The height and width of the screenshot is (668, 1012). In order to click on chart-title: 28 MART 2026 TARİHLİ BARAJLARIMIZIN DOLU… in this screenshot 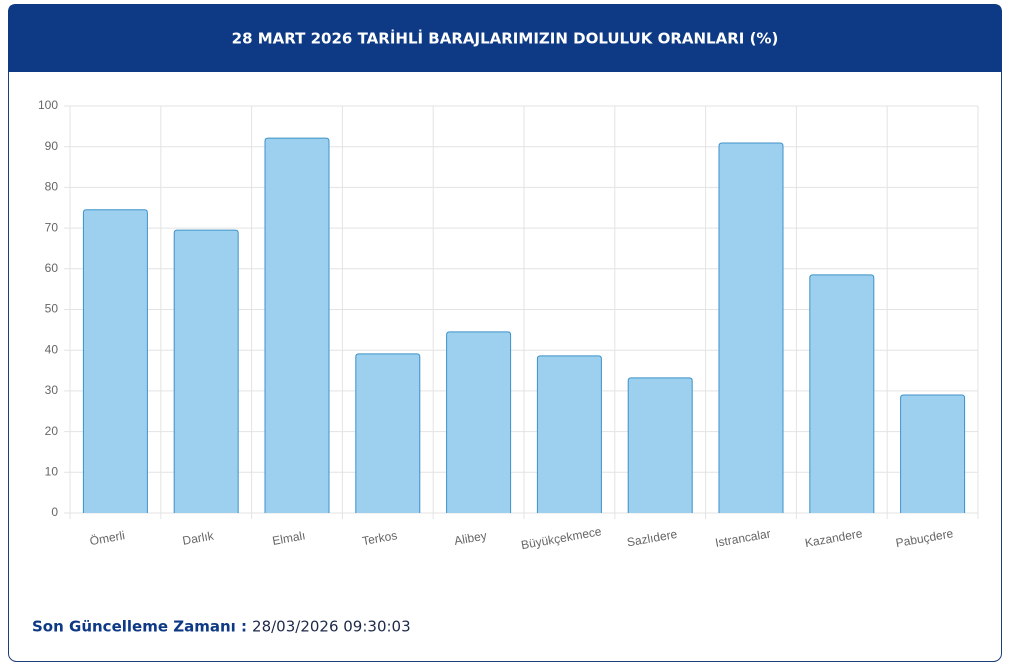, I will do `click(505, 38)`.